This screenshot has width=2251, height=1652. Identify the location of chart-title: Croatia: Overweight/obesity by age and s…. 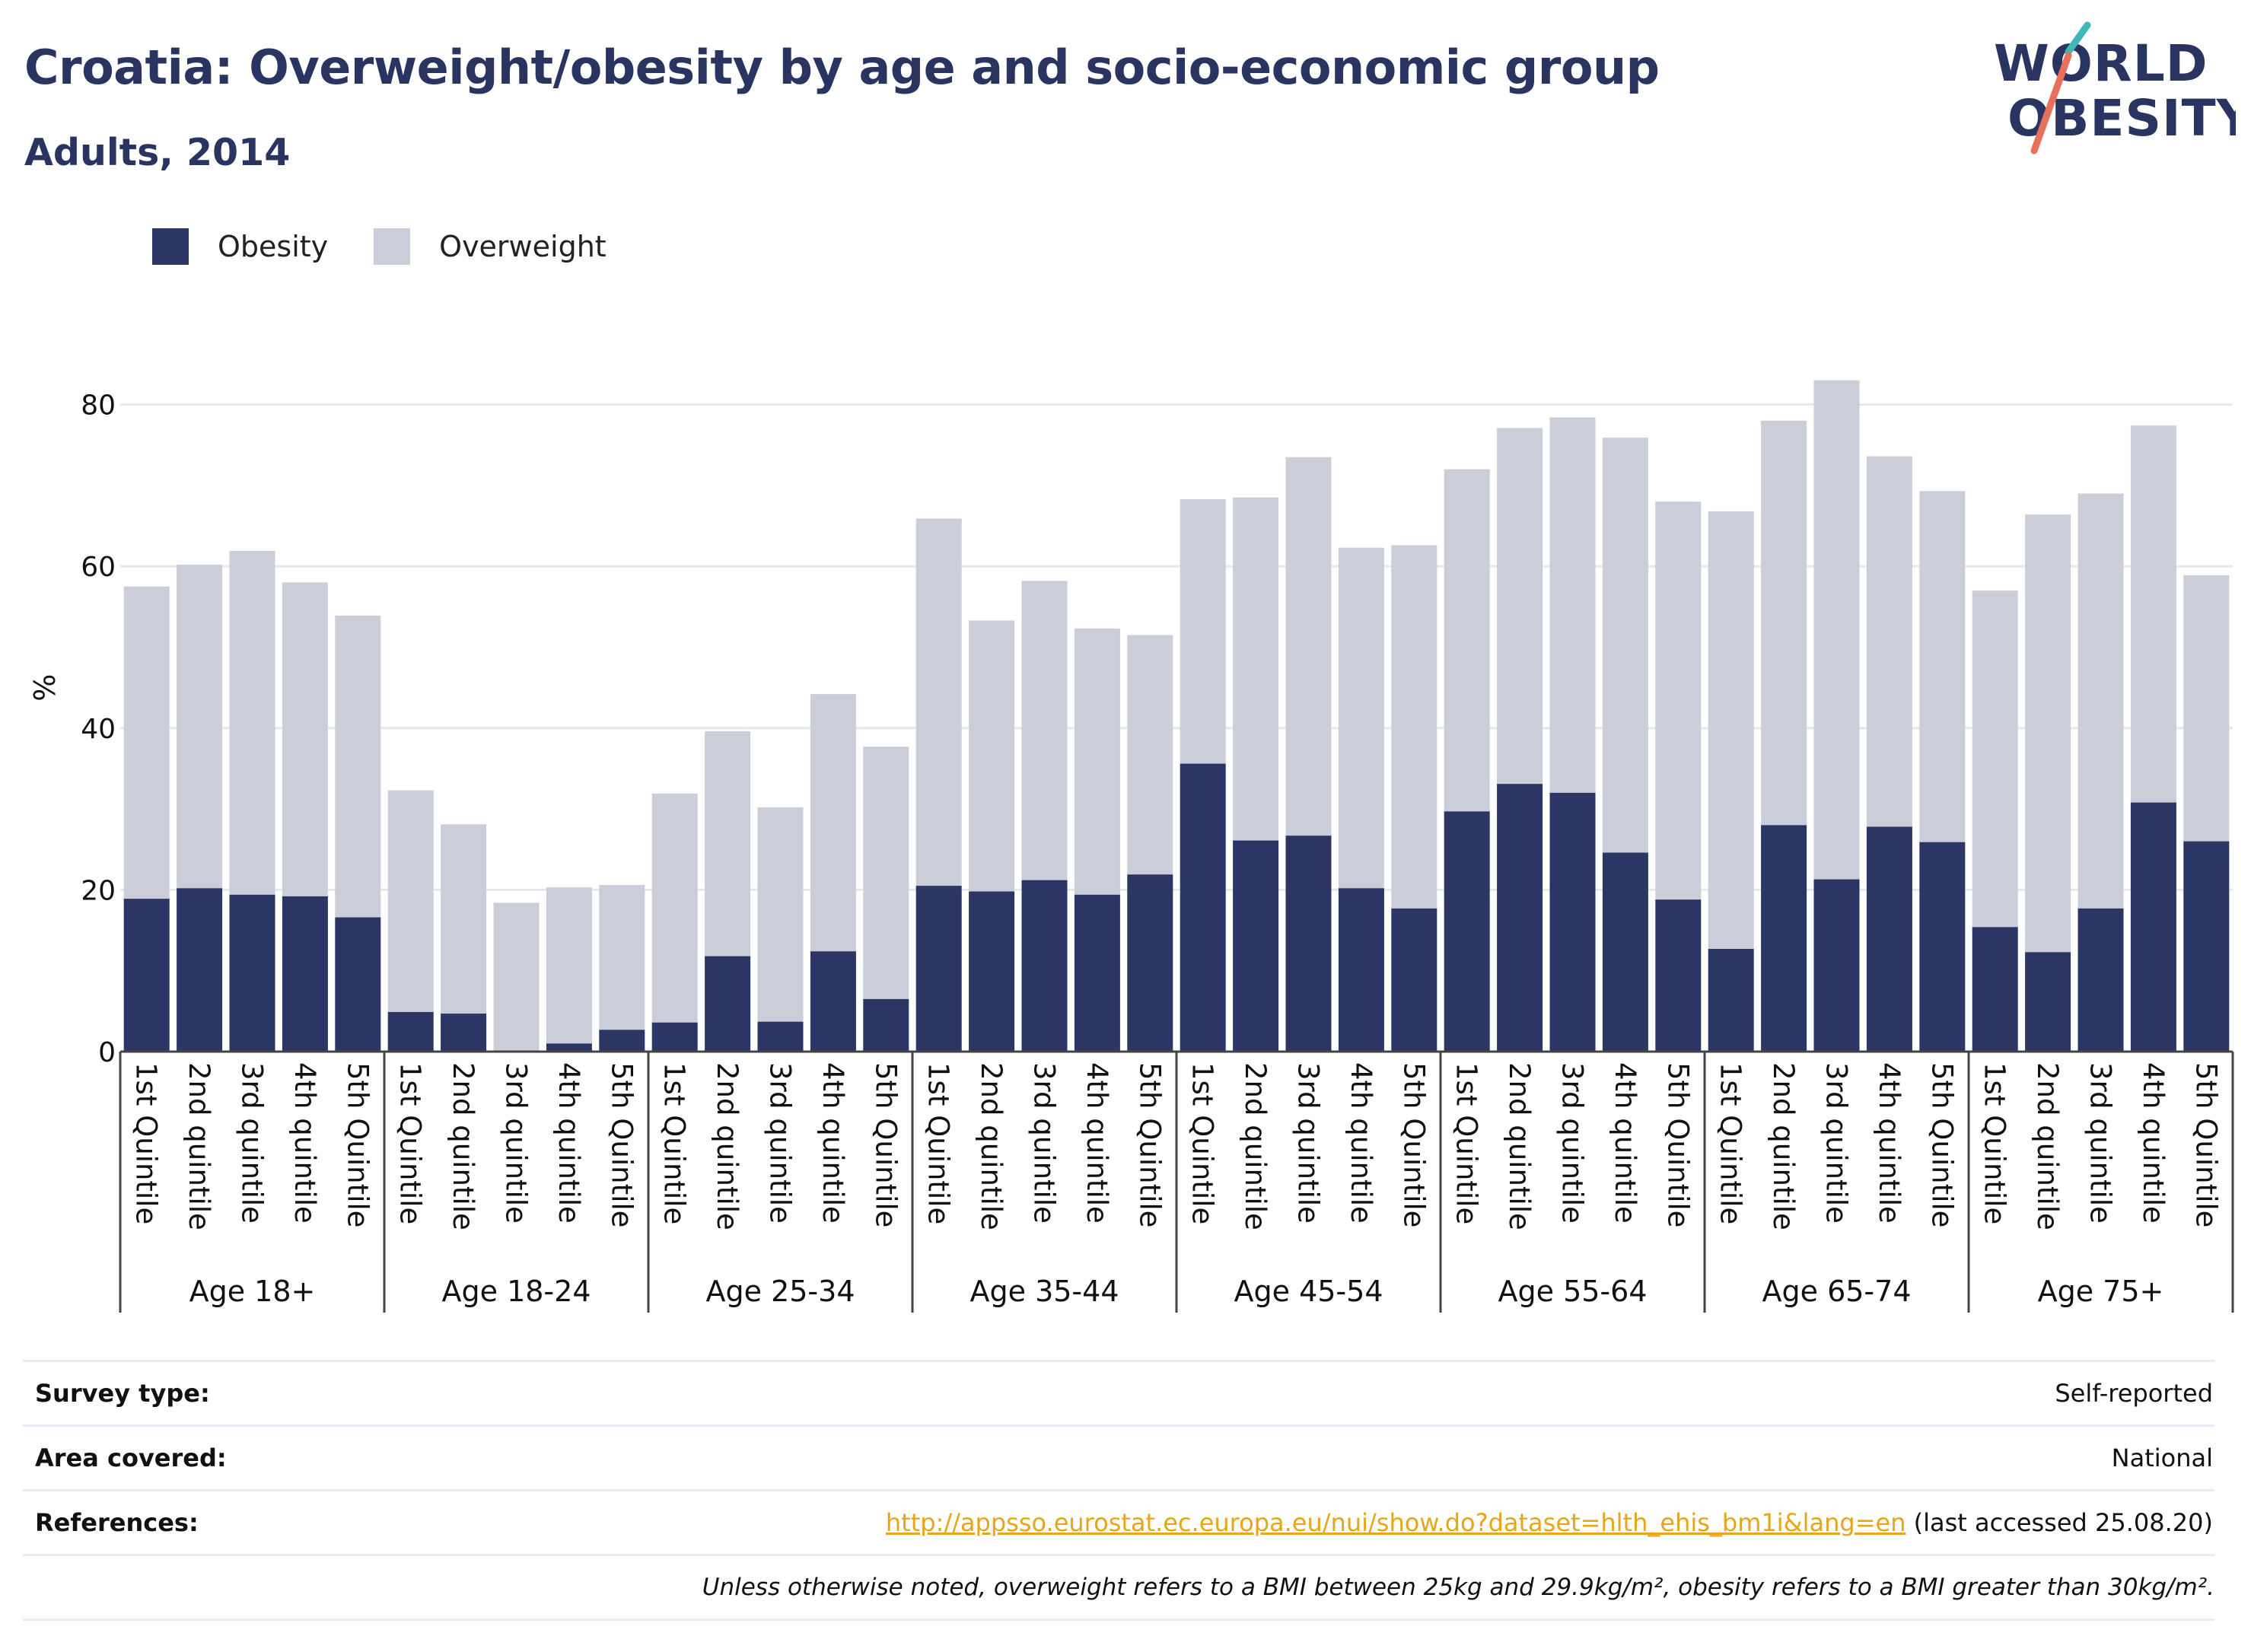
(842, 67).